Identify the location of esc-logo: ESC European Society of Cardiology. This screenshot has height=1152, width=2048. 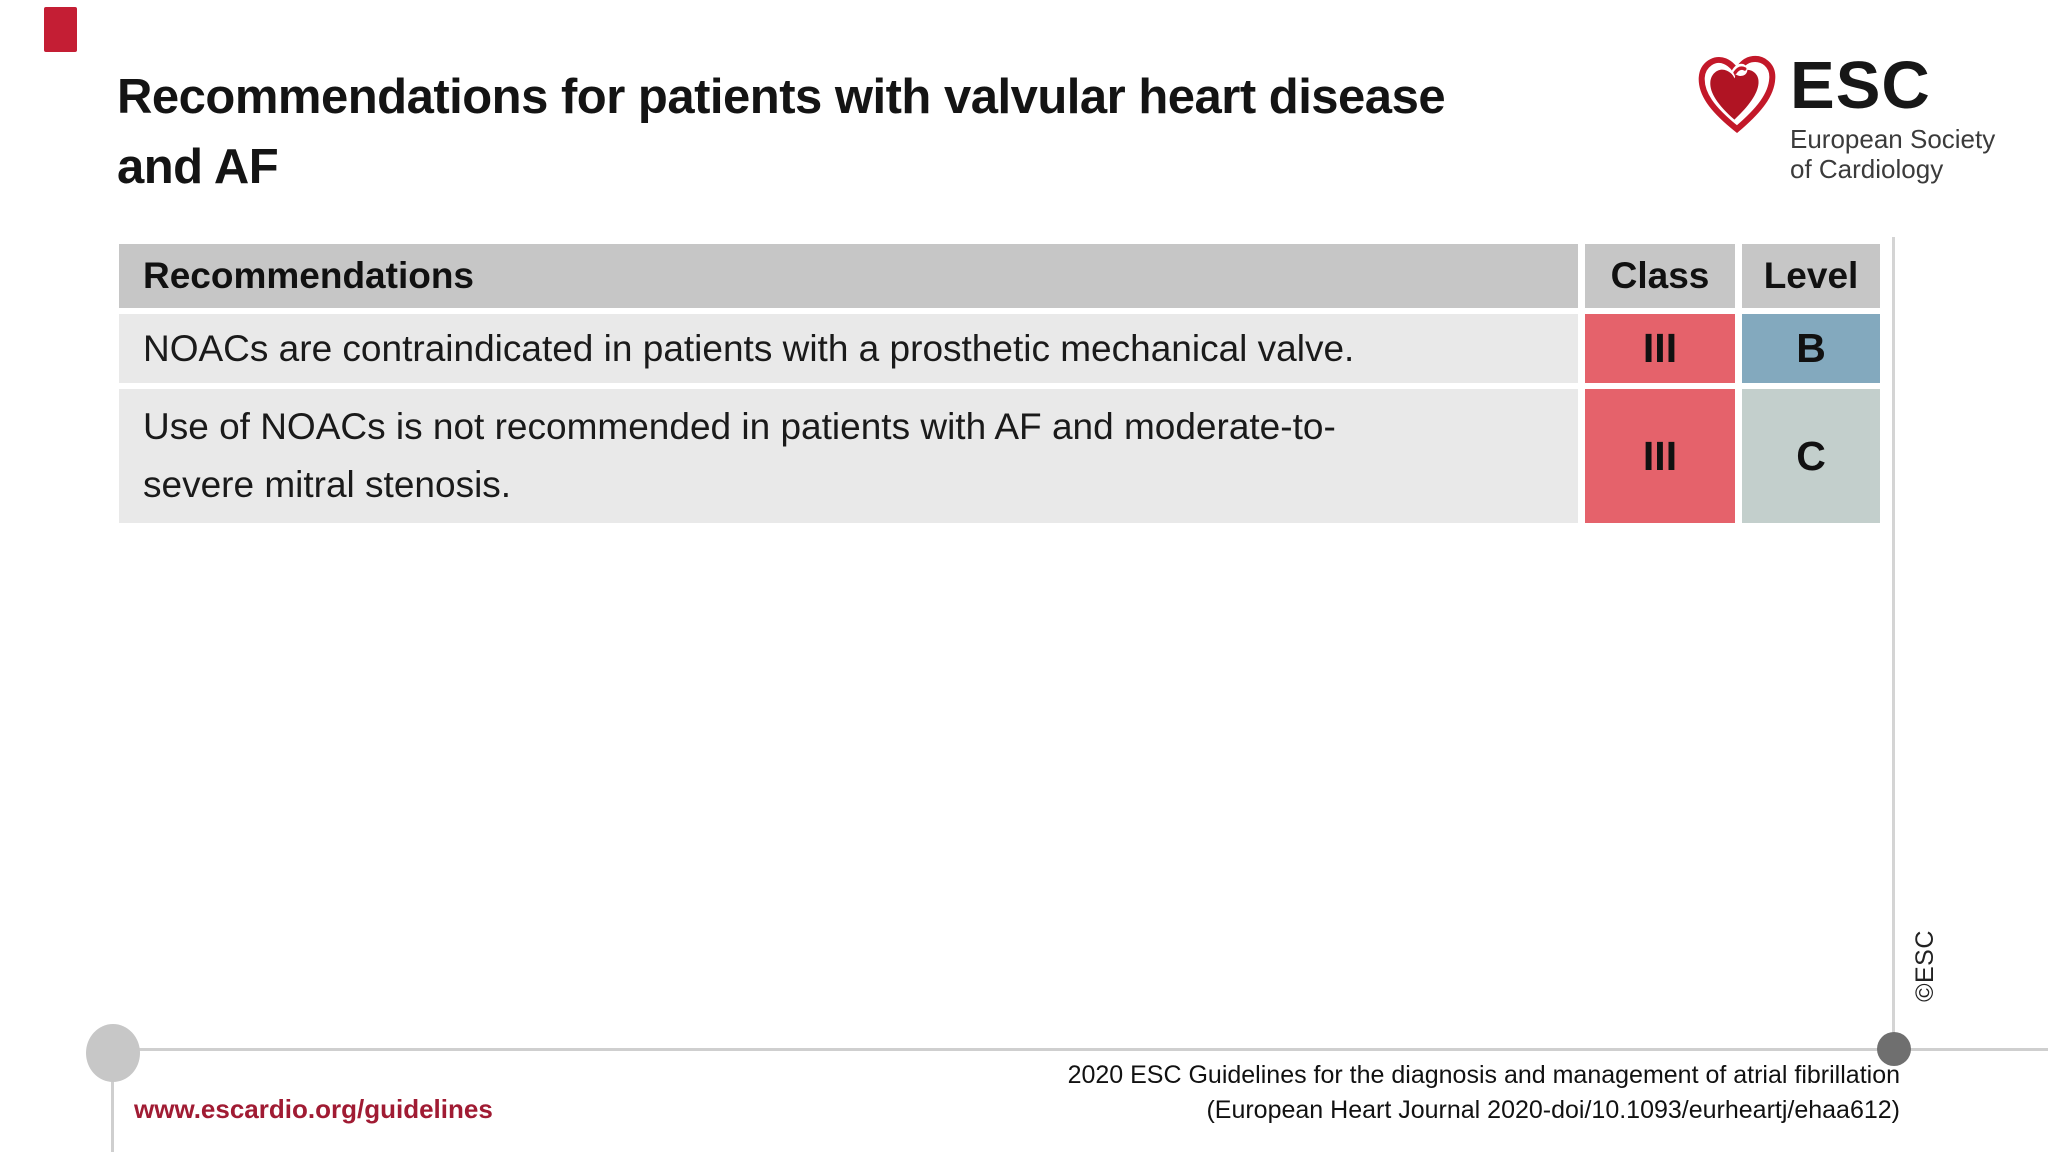
(1844, 117).